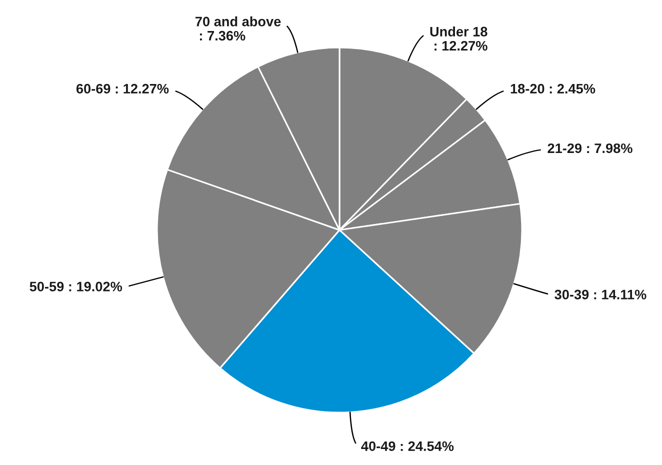 This screenshot has width=662, height=465. Describe the element at coordinates (459, 31) in the screenshot. I see `slice-label: Under 18` at that location.